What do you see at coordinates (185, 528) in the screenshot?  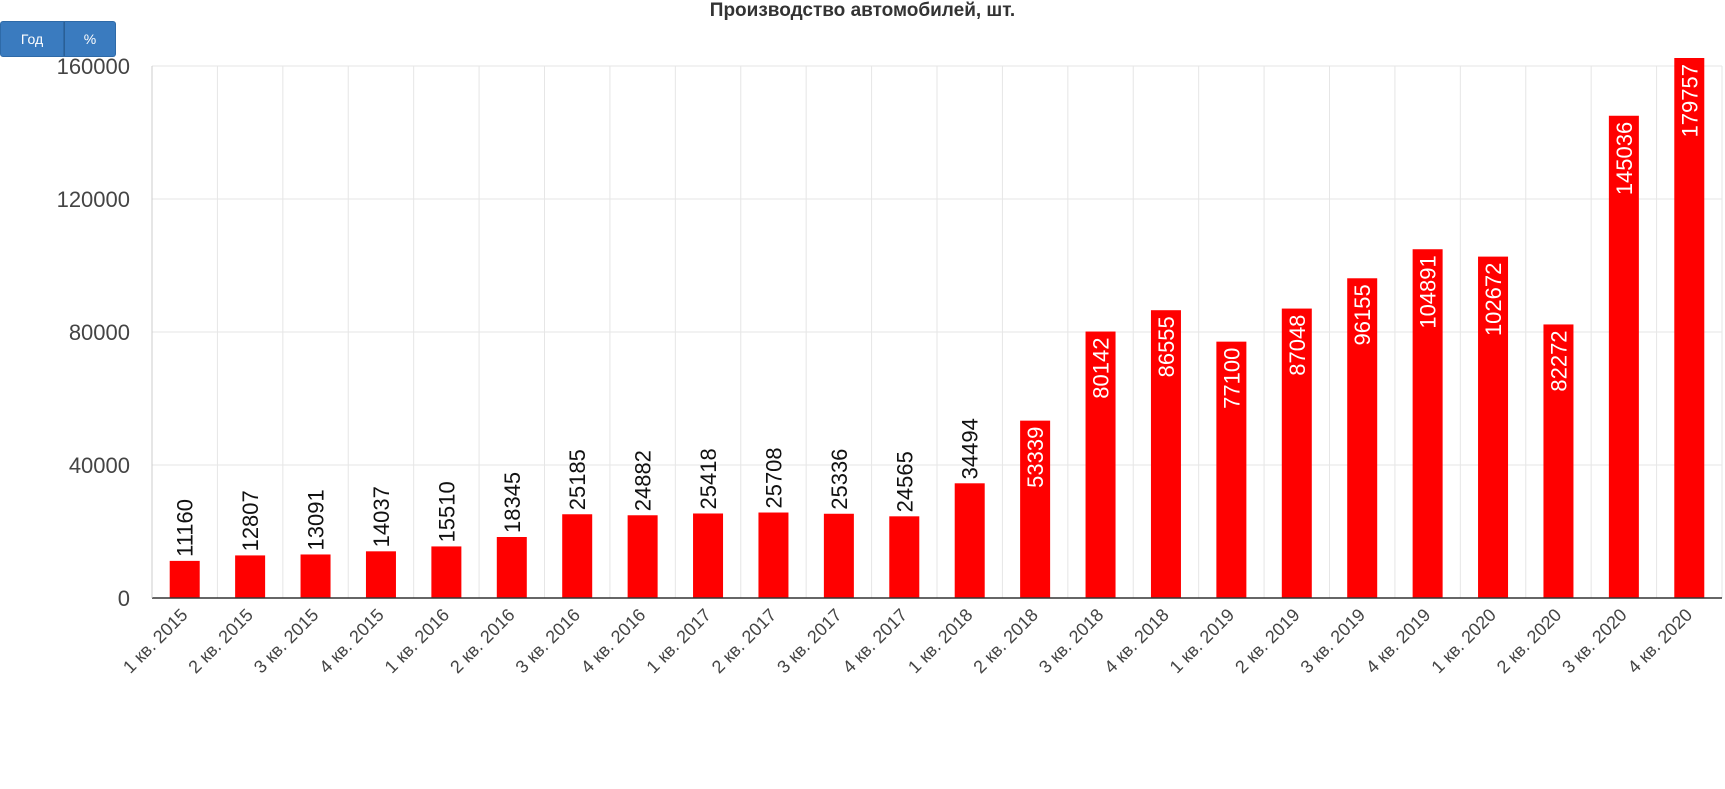 I see `data-label: 11160` at bounding box center [185, 528].